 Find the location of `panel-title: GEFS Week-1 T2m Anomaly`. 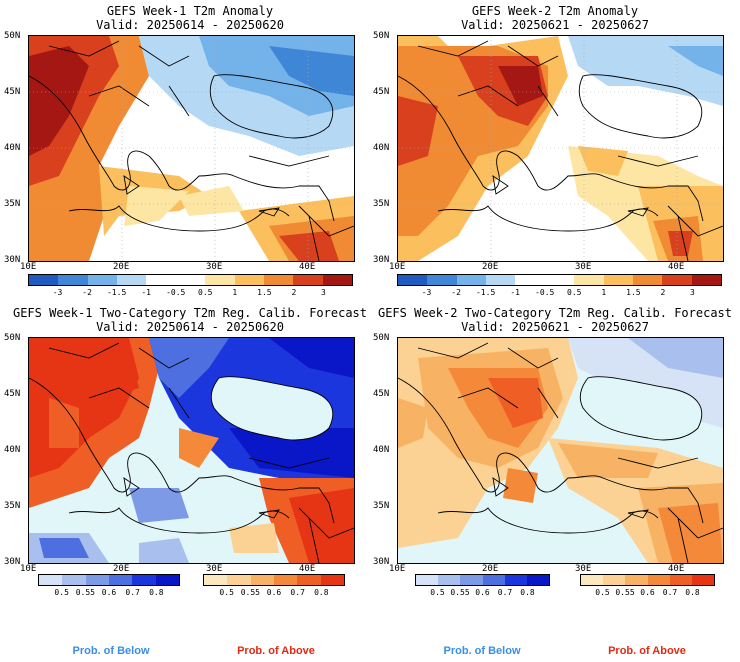

panel-title: GEFS Week-1 T2m Anomaly is located at coordinates (190, 11).